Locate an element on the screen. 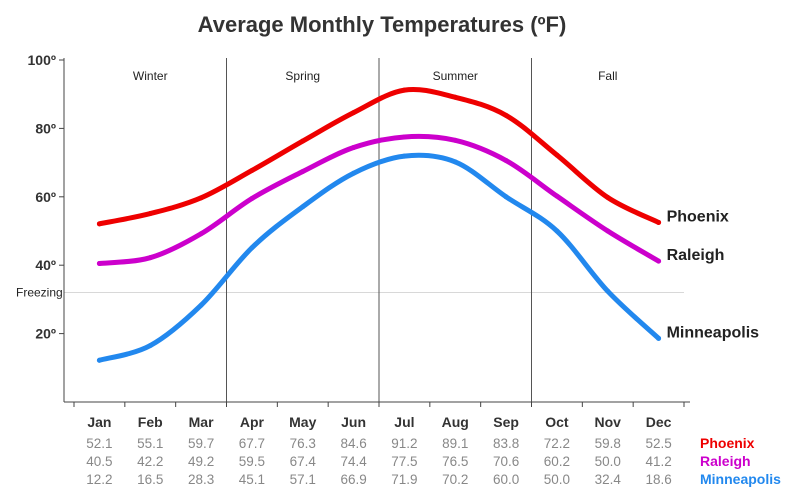  table-value-minneapolis: 57.1 is located at coordinates (303, 479).